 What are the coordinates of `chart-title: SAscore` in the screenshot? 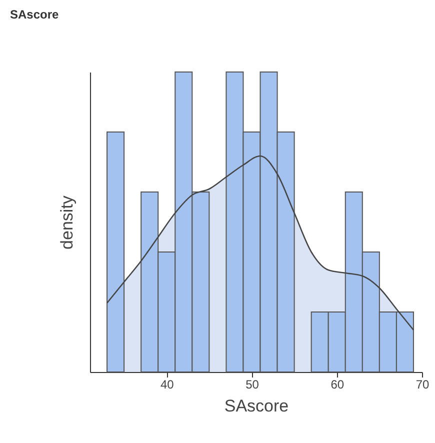 It's located at (35, 15).